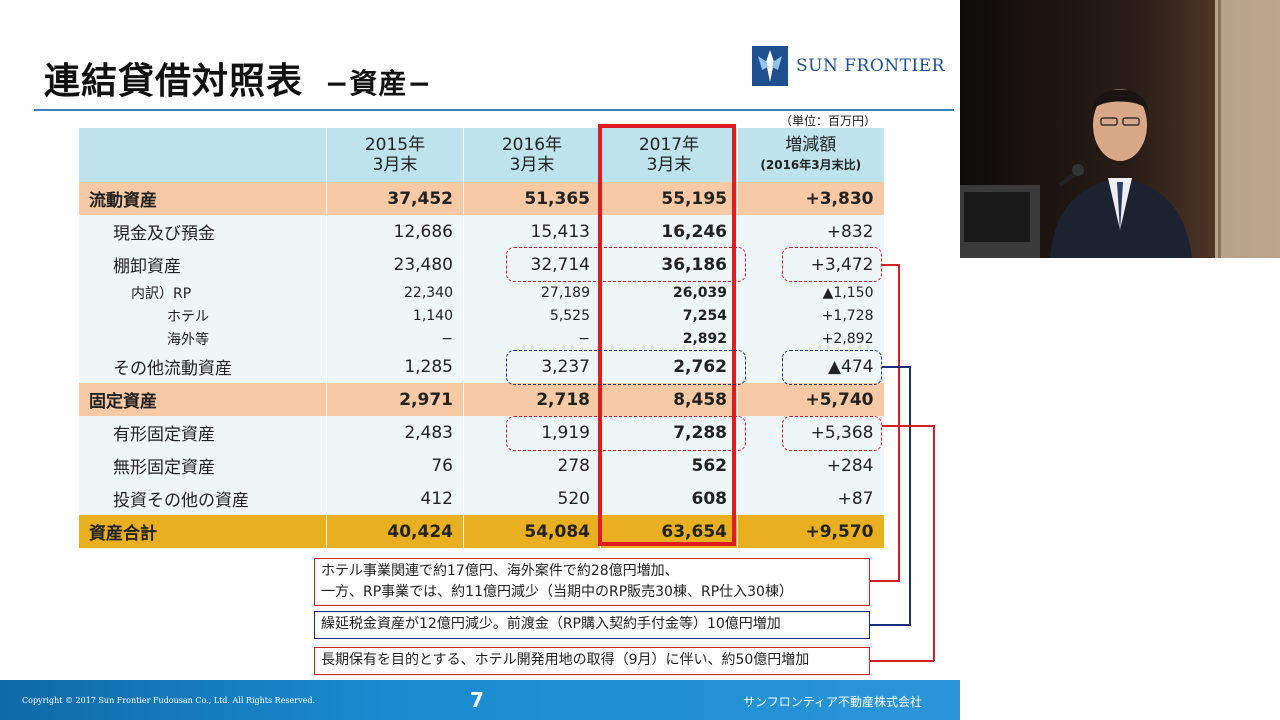 This screenshot has height=720, width=1280. I want to click on cell-change: +5,740, so click(810, 399).